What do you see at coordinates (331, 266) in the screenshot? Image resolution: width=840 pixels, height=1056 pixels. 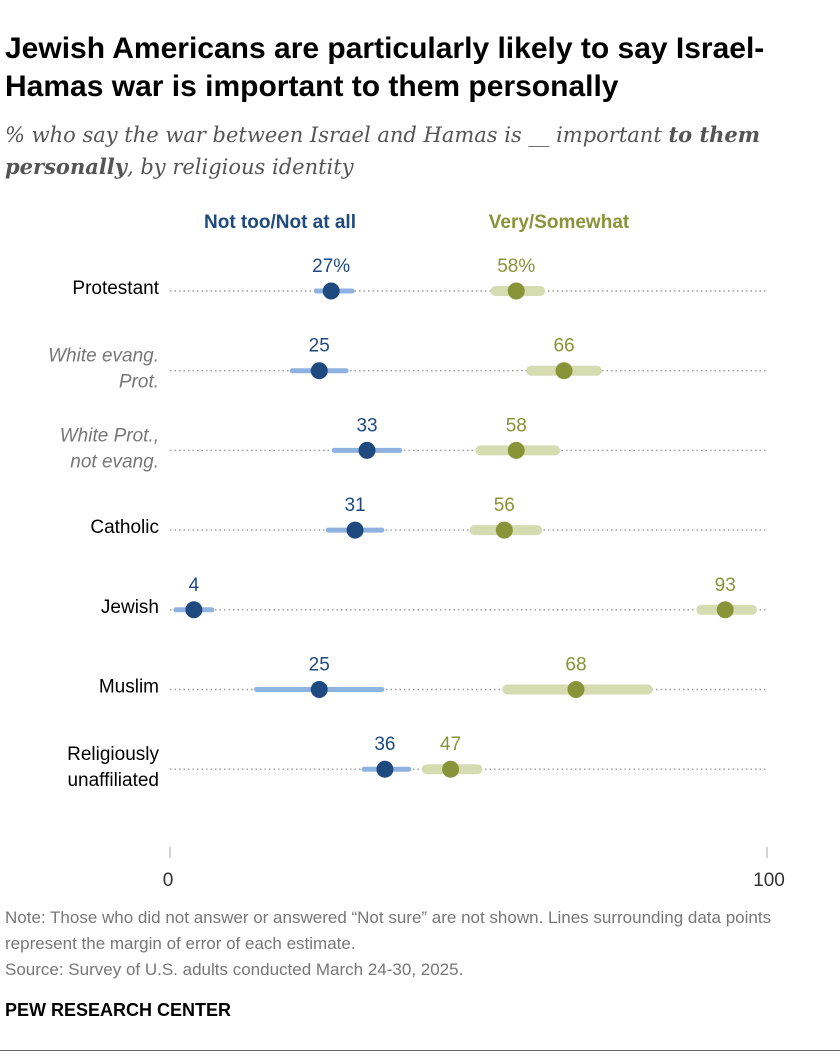 I see `not-important-value-label: 27%` at bounding box center [331, 266].